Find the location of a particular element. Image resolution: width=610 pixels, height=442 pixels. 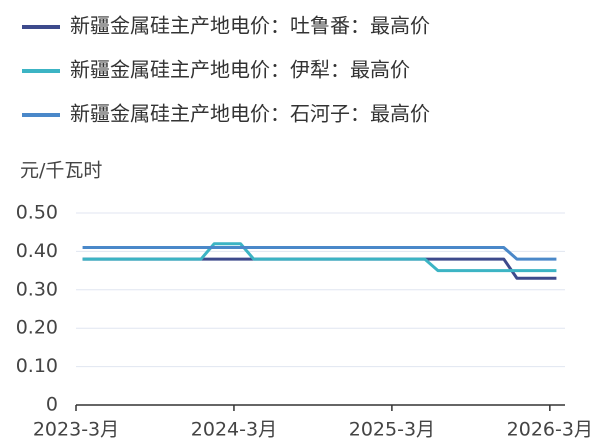

y-tick-label: 0.20 is located at coordinates (37, 328).